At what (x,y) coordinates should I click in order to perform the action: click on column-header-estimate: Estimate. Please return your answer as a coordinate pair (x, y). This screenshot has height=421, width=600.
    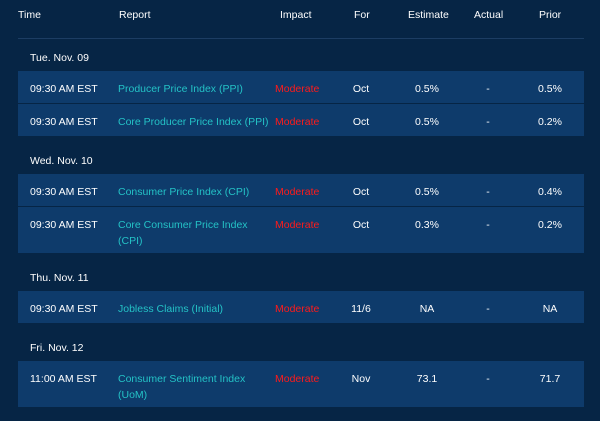
    Looking at the image, I should click on (428, 15).